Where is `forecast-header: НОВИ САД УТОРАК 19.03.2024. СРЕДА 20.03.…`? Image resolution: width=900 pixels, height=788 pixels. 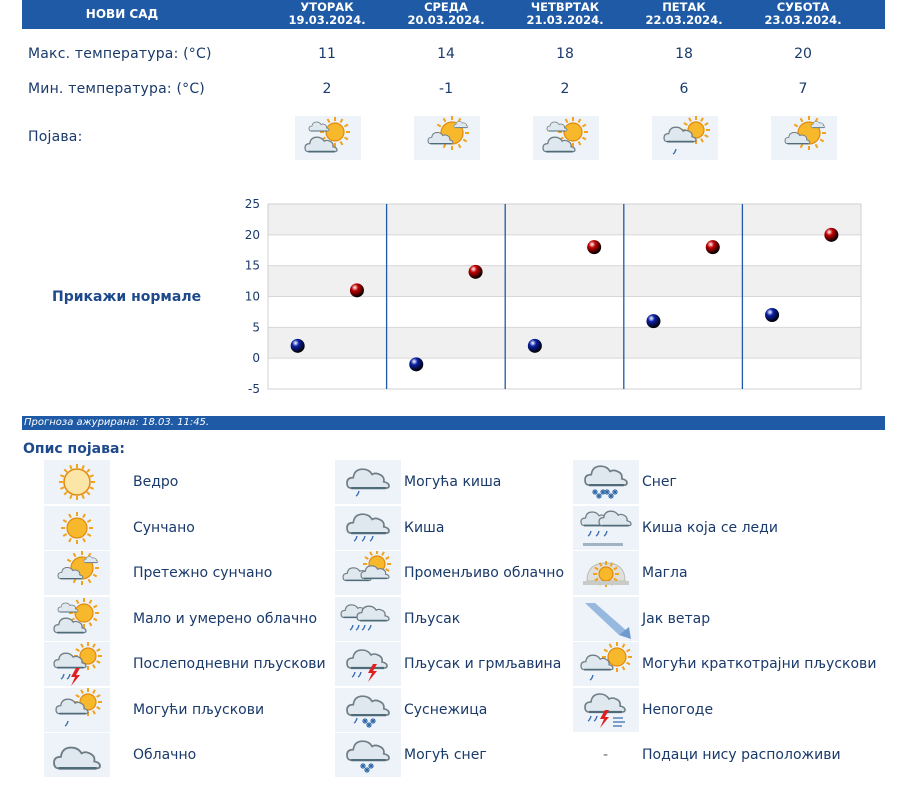 forecast-header: НОВИ САД УТОРАК 19.03.2024. СРЕДА 20.03.… is located at coordinates (453, 14).